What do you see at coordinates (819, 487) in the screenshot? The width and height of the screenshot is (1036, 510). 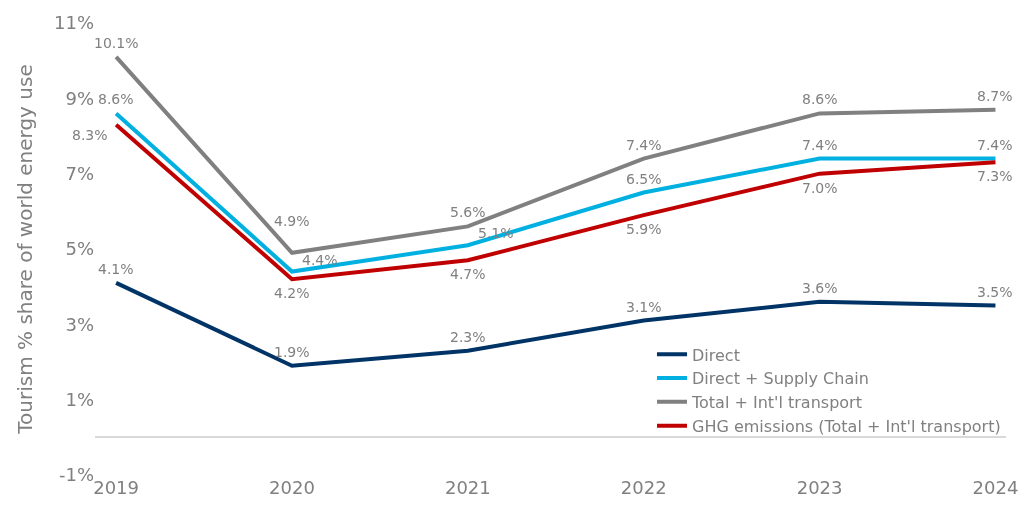 I see `x-tick-label: 2023` at bounding box center [819, 487].